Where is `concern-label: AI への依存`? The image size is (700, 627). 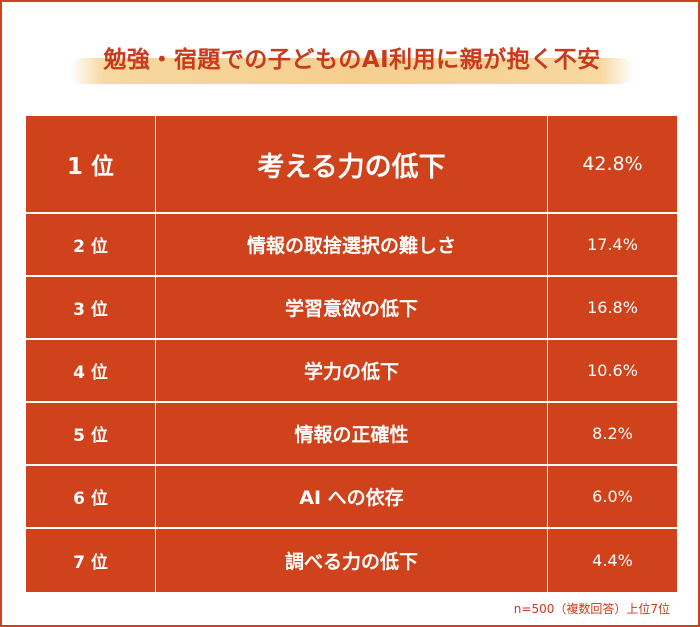
concern-label: AI への依存 is located at coordinates (352, 496).